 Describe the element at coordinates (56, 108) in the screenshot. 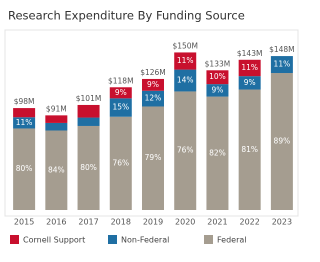

I see `total-label: $91M` at that location.